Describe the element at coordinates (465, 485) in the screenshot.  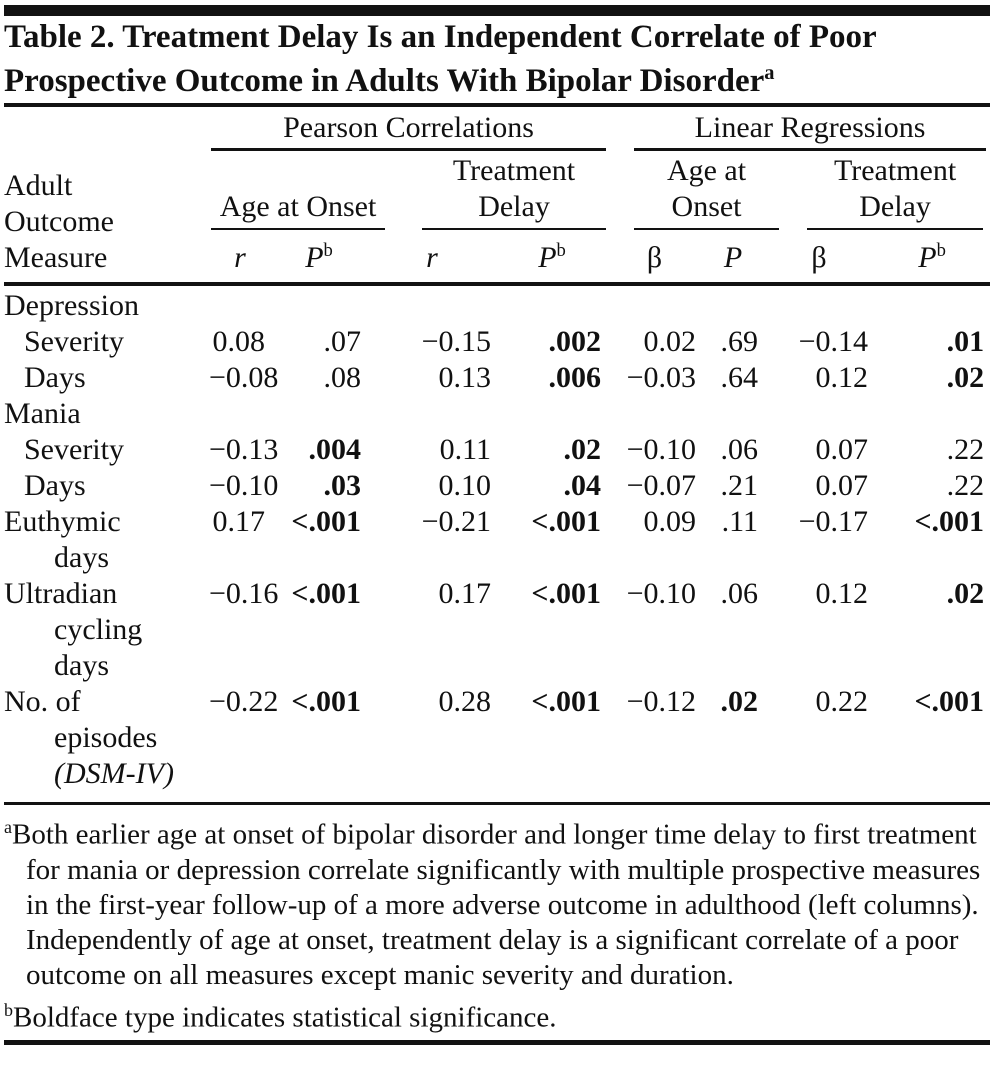
I see `stat-cell: 0.10` at that location.